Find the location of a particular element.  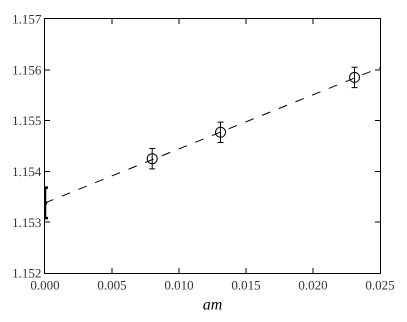

x-tick-label: 0.015 is located at coordinates (246, 285).